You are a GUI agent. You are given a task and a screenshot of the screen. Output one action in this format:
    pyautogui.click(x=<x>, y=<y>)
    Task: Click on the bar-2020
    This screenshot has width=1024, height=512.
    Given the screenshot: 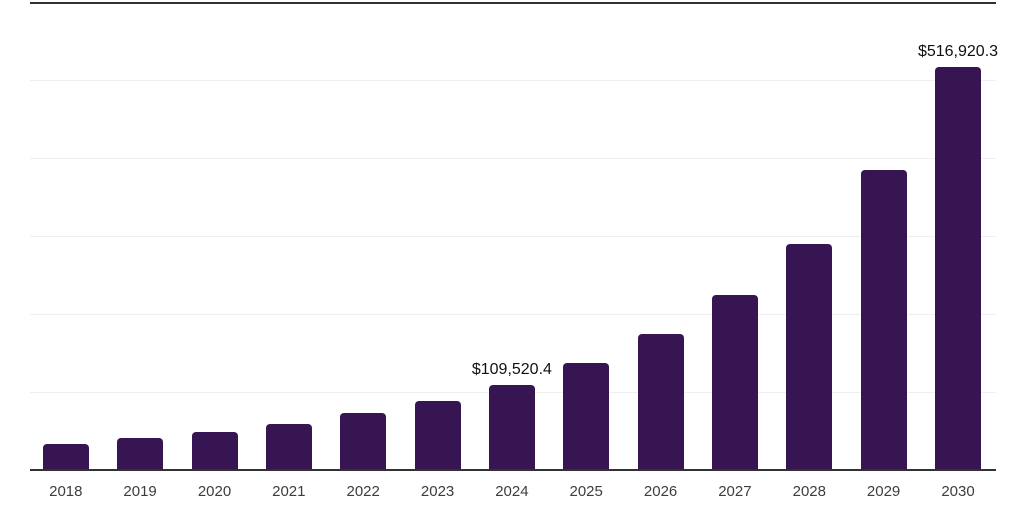 What is the action you would take?
    pyautogui.click(x=214, y=450)
    